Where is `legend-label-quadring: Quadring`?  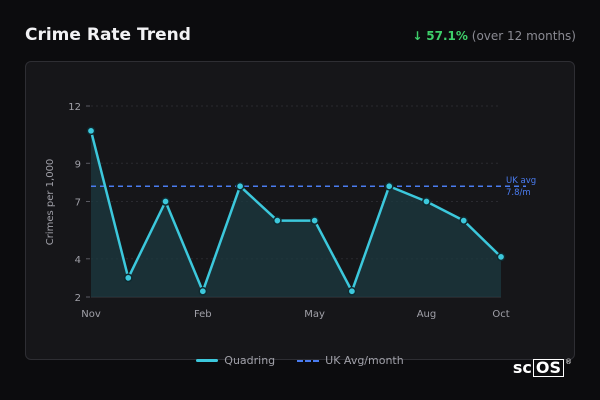 legend-label-quadring: Quadring is located at coordinates (250, 360).